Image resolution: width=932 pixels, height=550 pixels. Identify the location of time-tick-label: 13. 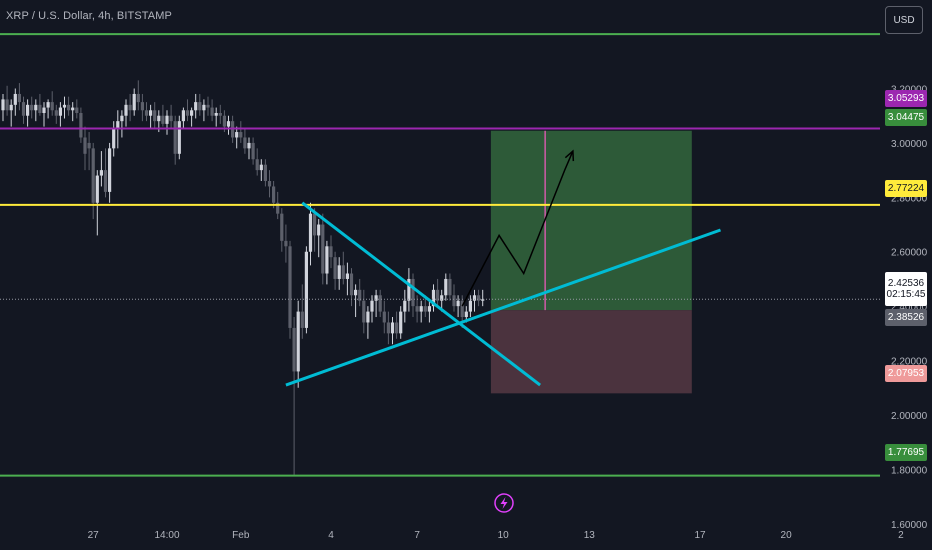
(590, 535).